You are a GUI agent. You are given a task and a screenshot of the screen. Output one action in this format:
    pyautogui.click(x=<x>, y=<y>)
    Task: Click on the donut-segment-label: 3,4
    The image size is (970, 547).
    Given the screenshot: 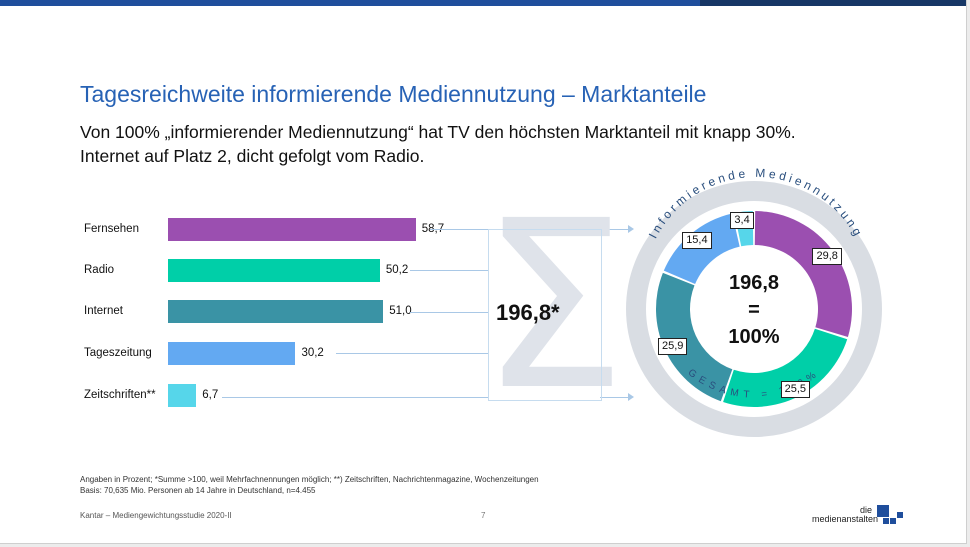 What is the action you would take?
    pyautogui.click(x=742, y=220)
    